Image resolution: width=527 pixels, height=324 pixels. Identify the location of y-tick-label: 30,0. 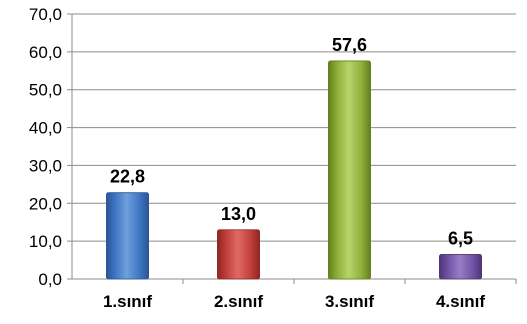
(45, 165).